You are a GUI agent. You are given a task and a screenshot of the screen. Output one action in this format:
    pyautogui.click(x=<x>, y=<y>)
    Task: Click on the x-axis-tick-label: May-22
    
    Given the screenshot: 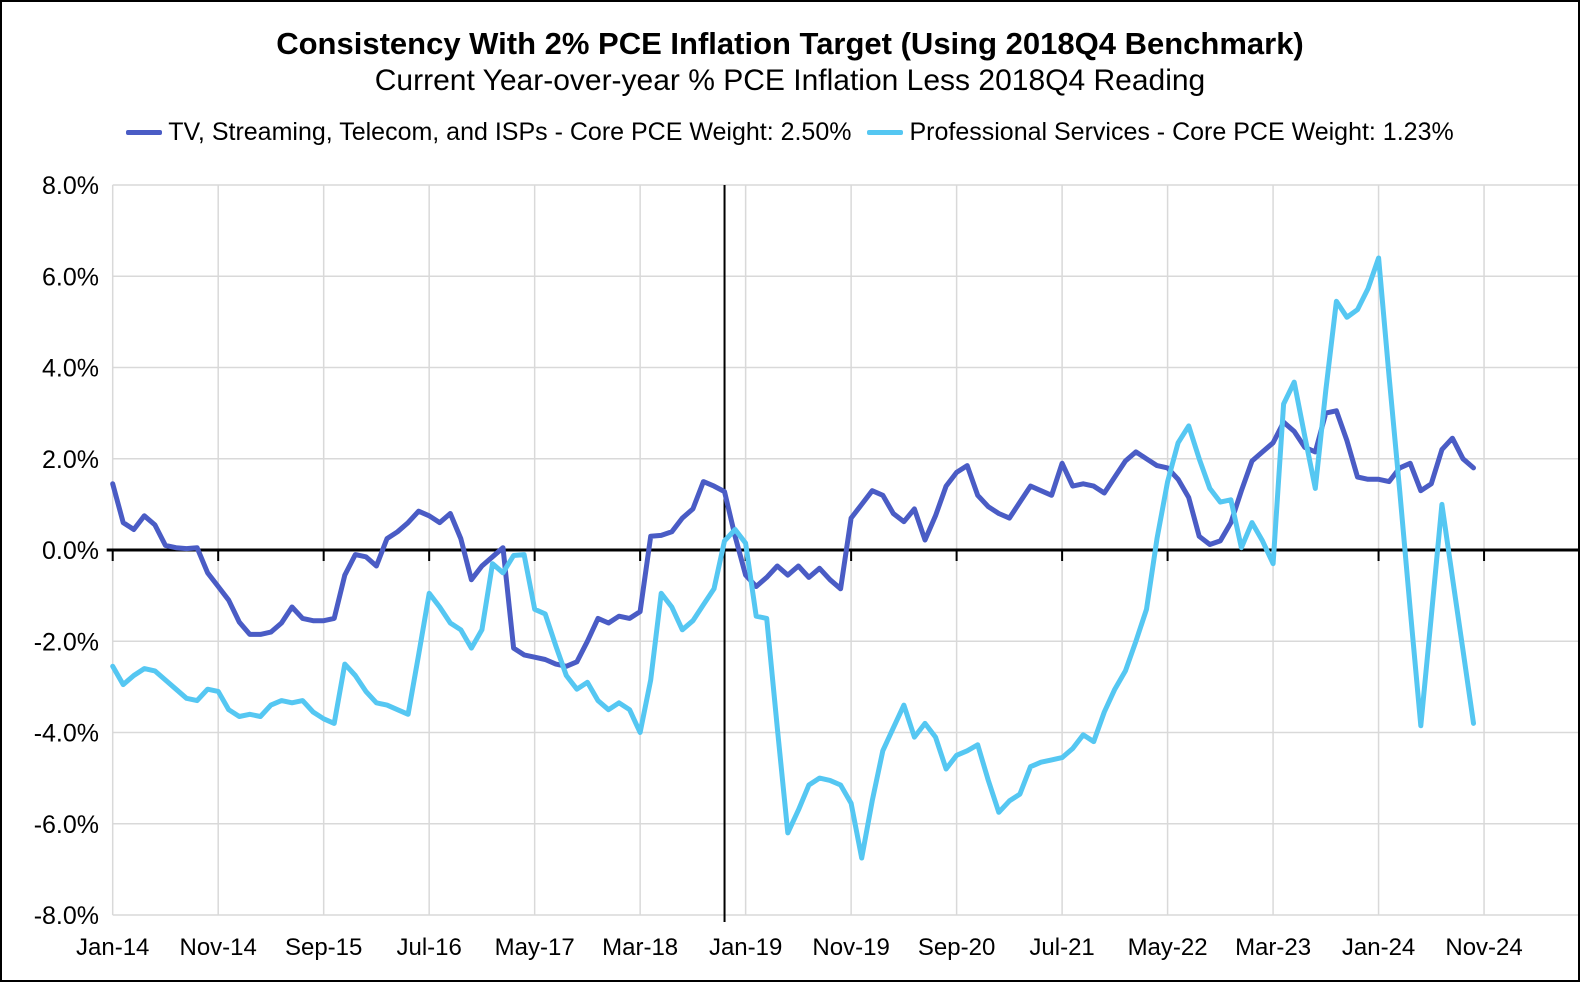 What is the action you would take?
    pyautogui.click(x=1168, y=947)
    